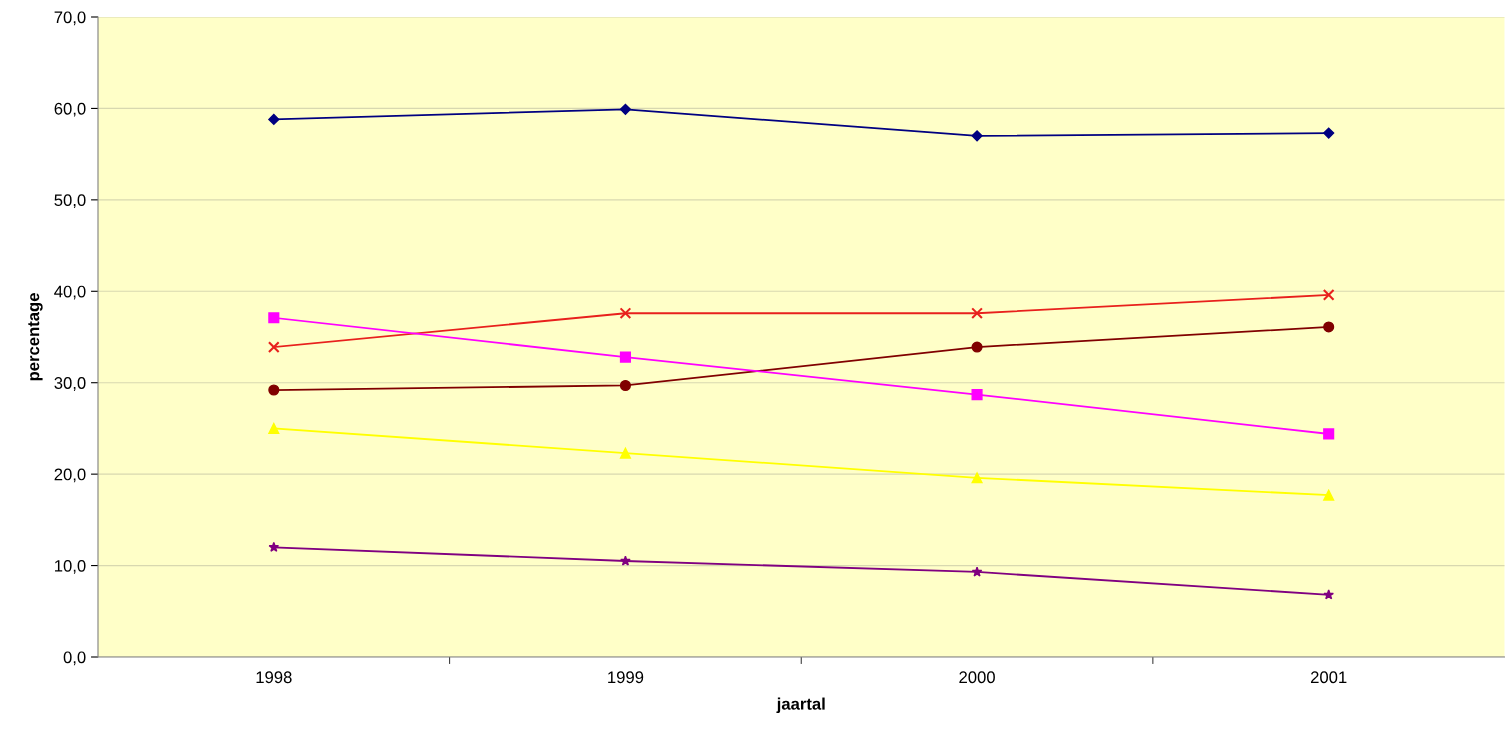  I want to click on y-tick-label: 70,0, so click(70, 18).